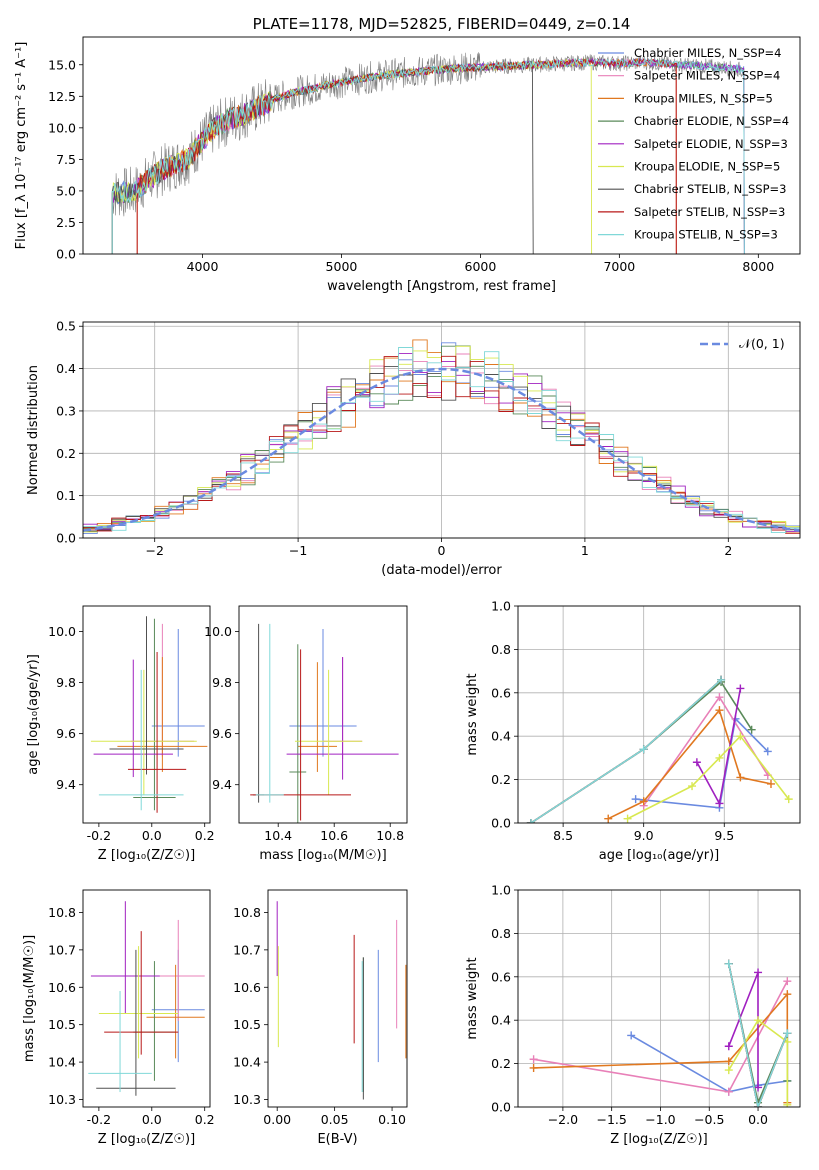  What do you see at coordinates (66, 326) in the screenshot?
I see `y-tick-label: 0.5` at bounding box center [66, 326].